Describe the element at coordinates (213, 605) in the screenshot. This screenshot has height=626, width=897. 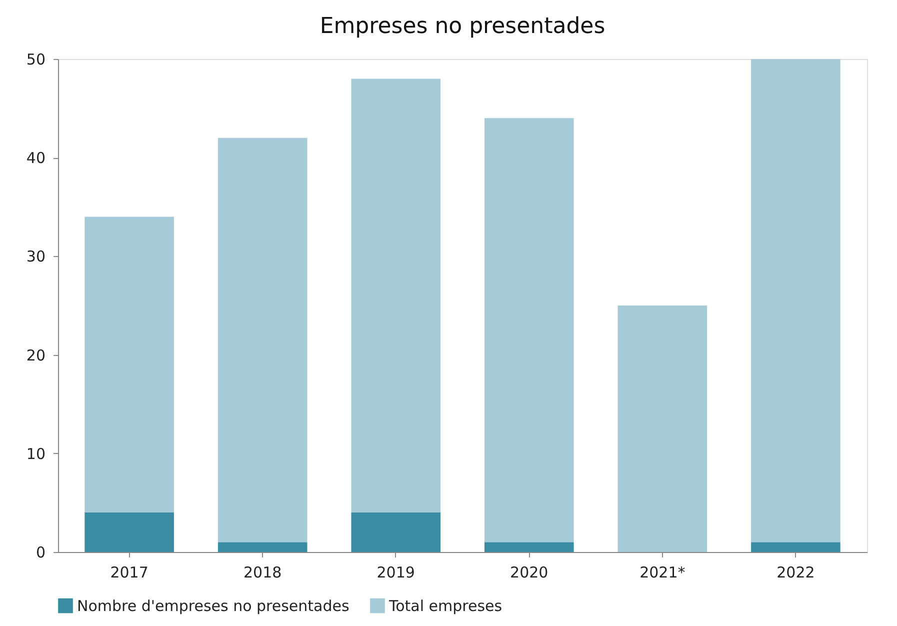
I see `legend-label: Nombre d'empreses no presentades` at that location.